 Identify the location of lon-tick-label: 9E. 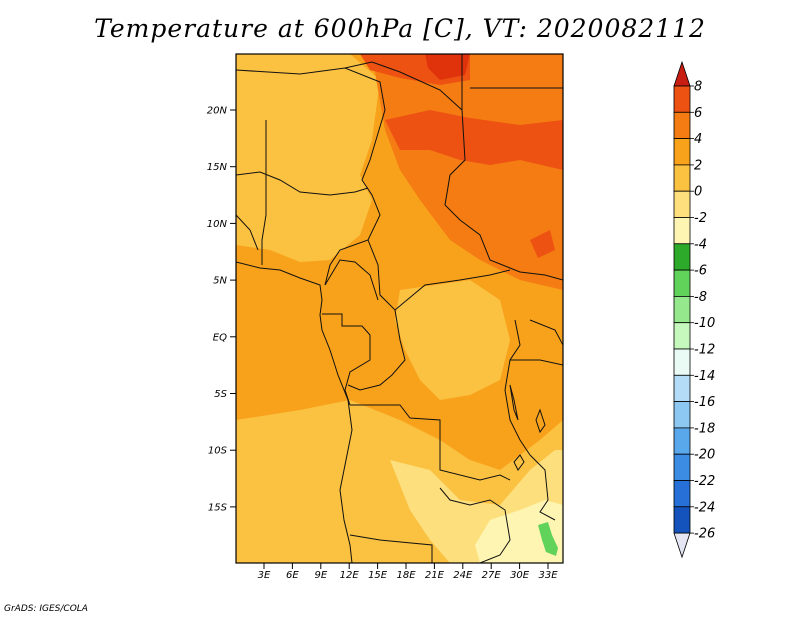
(320, 575).